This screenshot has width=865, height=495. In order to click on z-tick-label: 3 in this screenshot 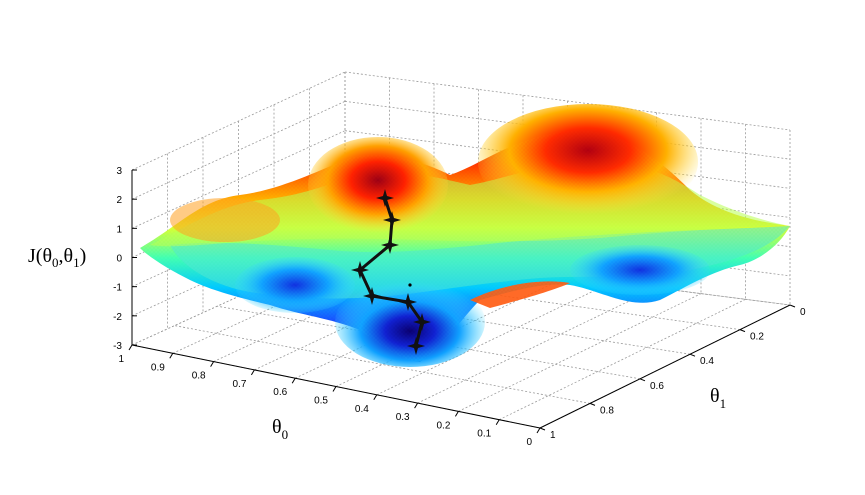, I will do `click(119, 171)`.